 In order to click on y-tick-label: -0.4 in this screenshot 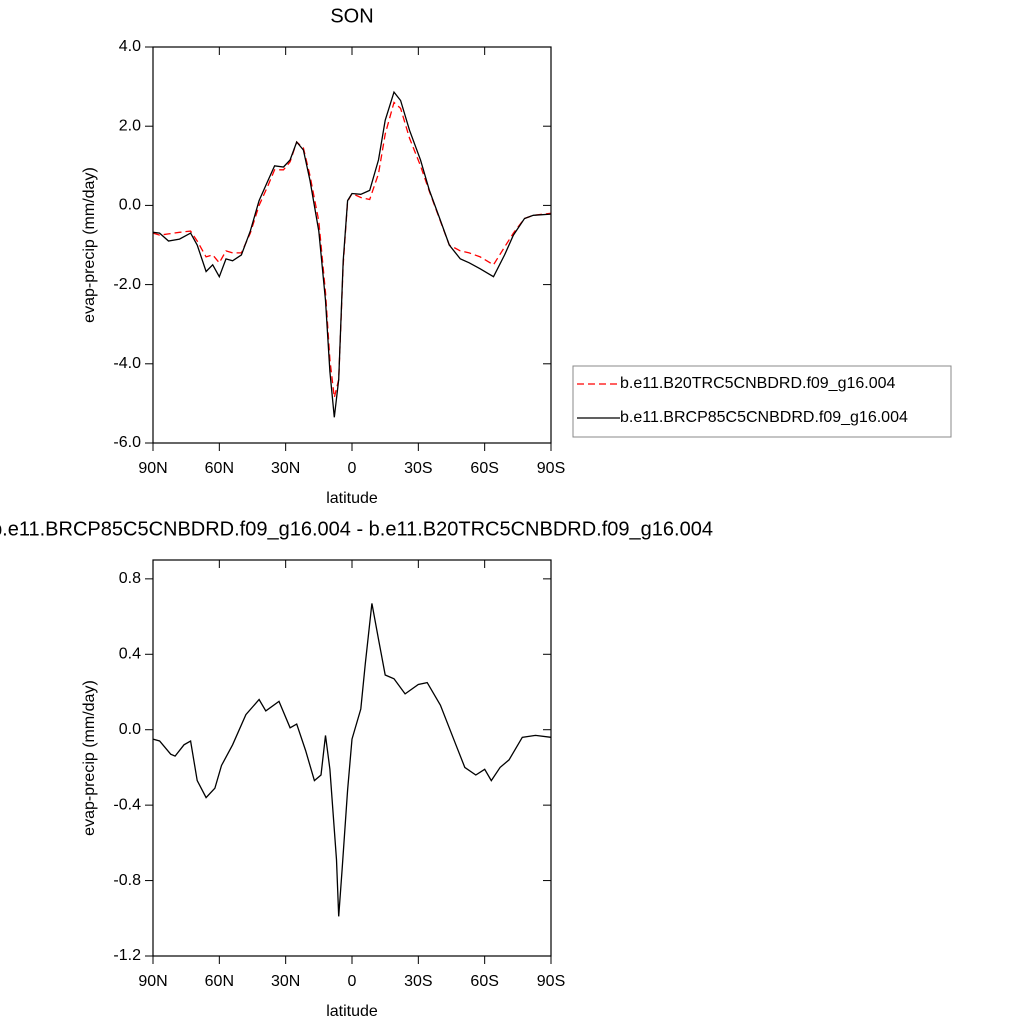, I will do `click(127, 804)`.